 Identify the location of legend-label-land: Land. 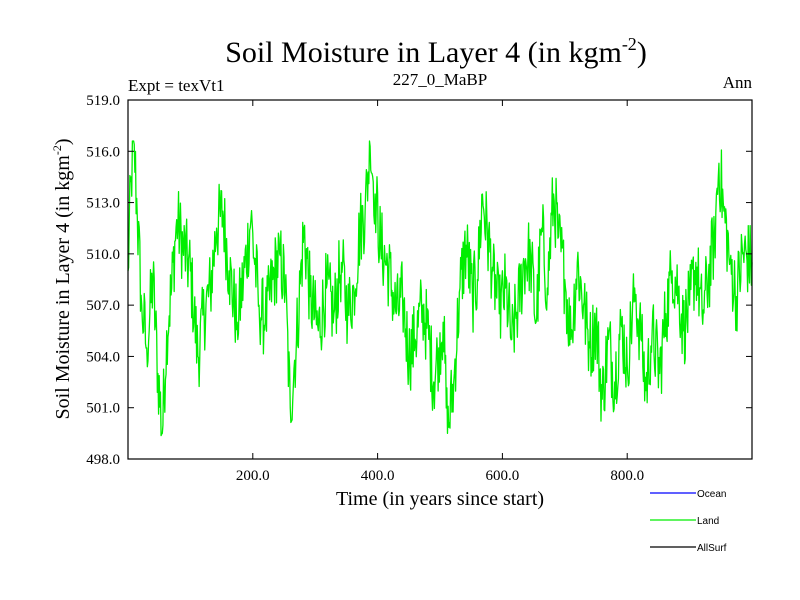
(708, 521).